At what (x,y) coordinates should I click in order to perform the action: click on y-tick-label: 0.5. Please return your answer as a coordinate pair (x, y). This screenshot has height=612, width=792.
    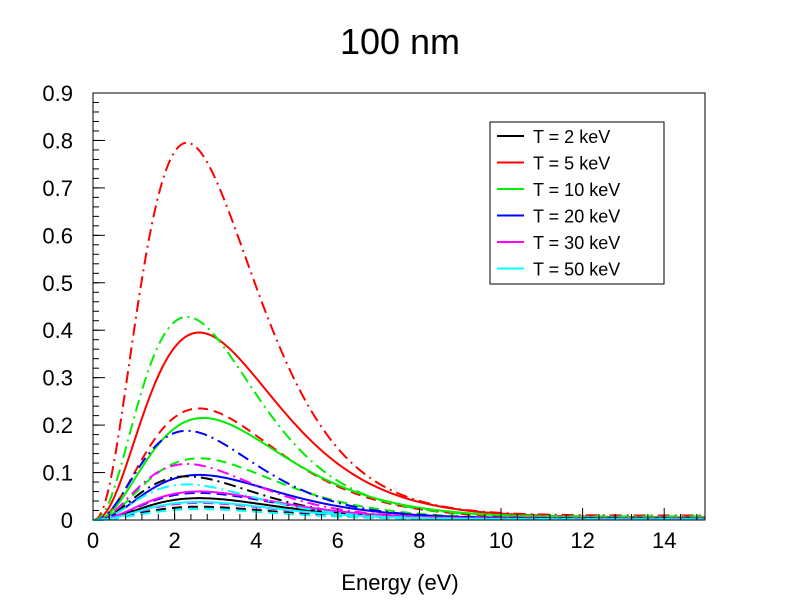
    Looking at the image, I should click on (57, 283).